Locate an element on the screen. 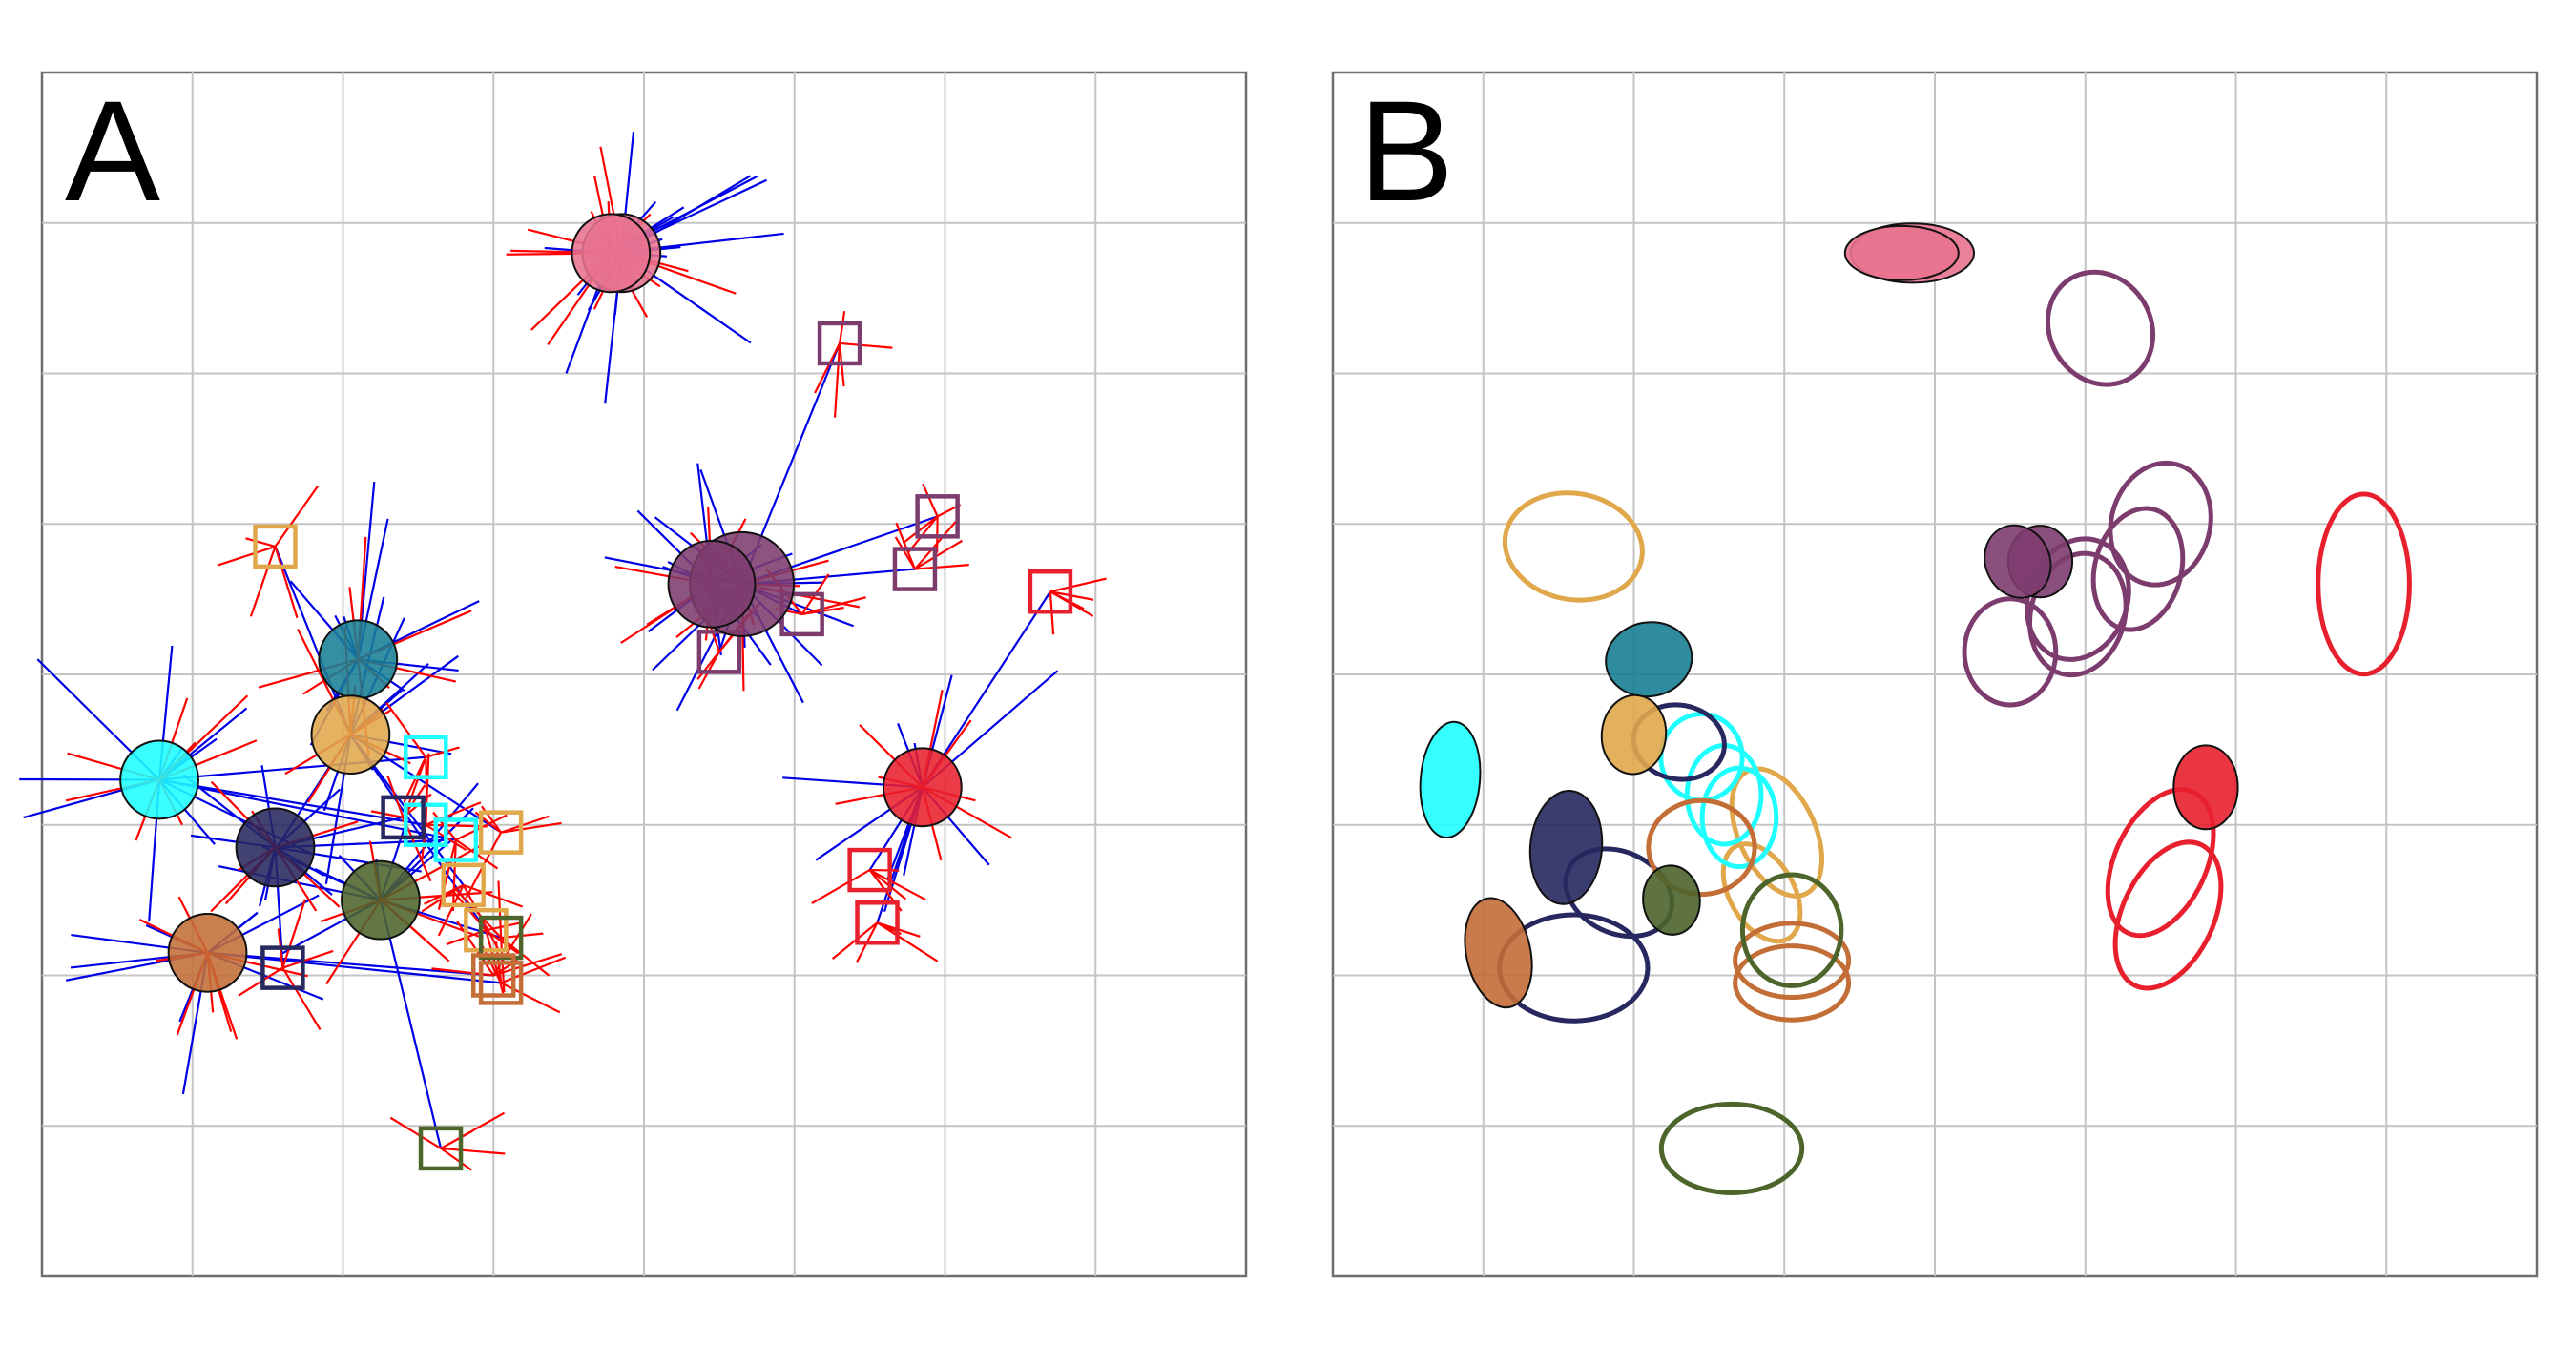 This screenshot has width=2576, height=1345. filled-ellipse-purple is located at coordinates (2018, 561).